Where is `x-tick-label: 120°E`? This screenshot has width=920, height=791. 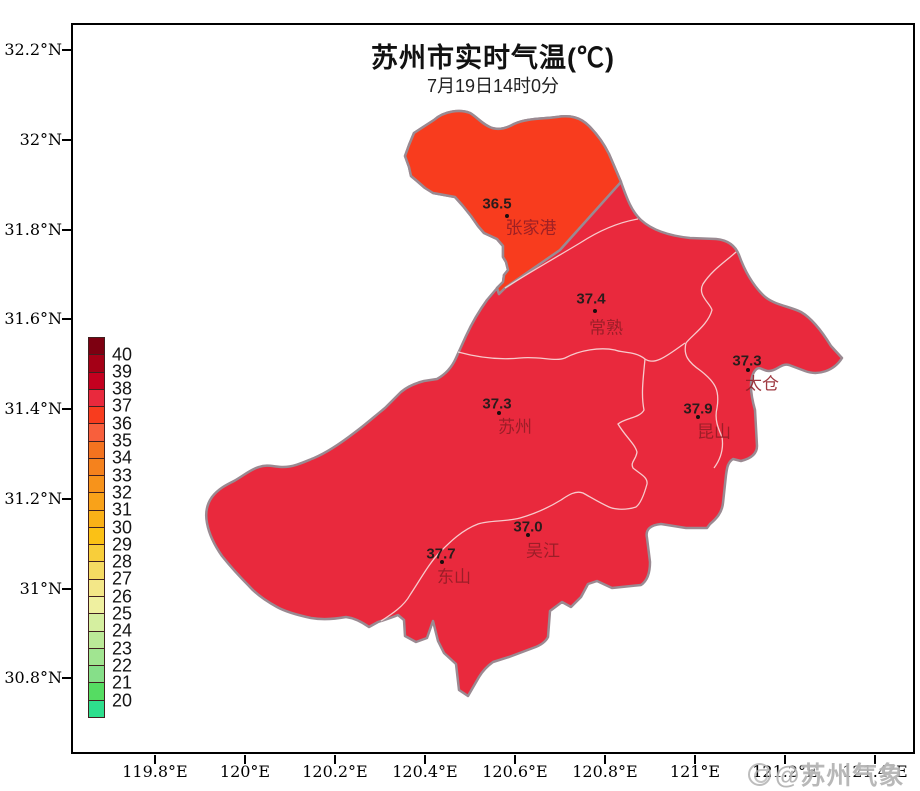
x-tick-label: 120°E is located at coordinates (245, 771).